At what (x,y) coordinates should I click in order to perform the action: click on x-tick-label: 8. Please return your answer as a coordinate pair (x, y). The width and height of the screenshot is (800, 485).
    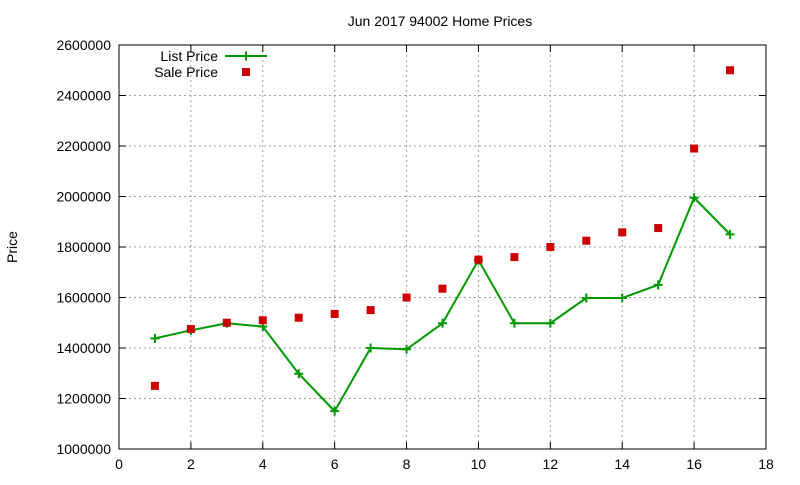
    Looking at the image, I should click on (407, 464).